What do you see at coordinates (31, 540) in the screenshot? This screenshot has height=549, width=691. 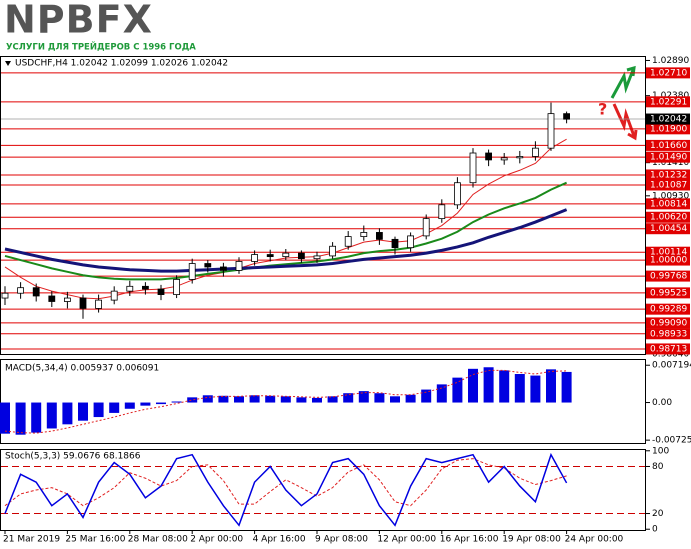 I see `x-tick-label: 21 Mar 2019` at bounding box center [31, 540].